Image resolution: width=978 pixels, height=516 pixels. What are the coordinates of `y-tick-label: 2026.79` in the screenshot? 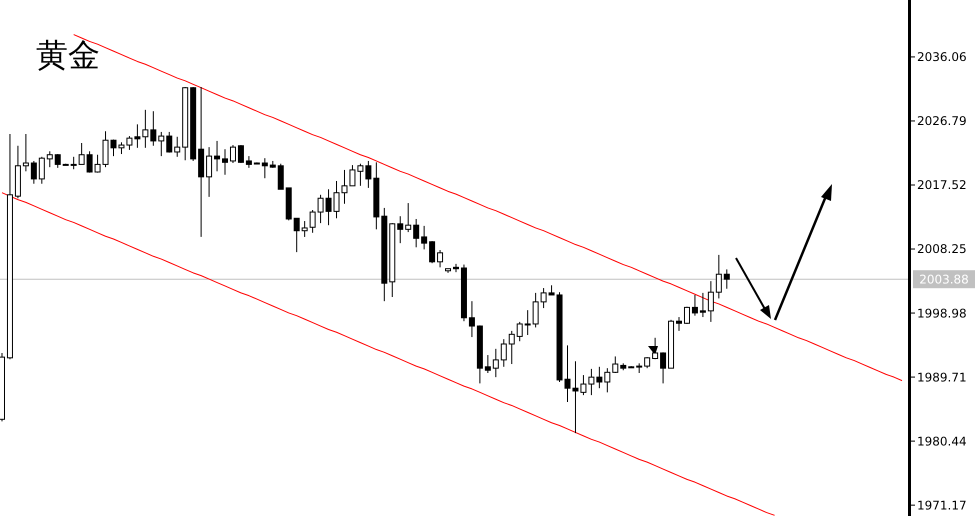 It's located at (942, 121).